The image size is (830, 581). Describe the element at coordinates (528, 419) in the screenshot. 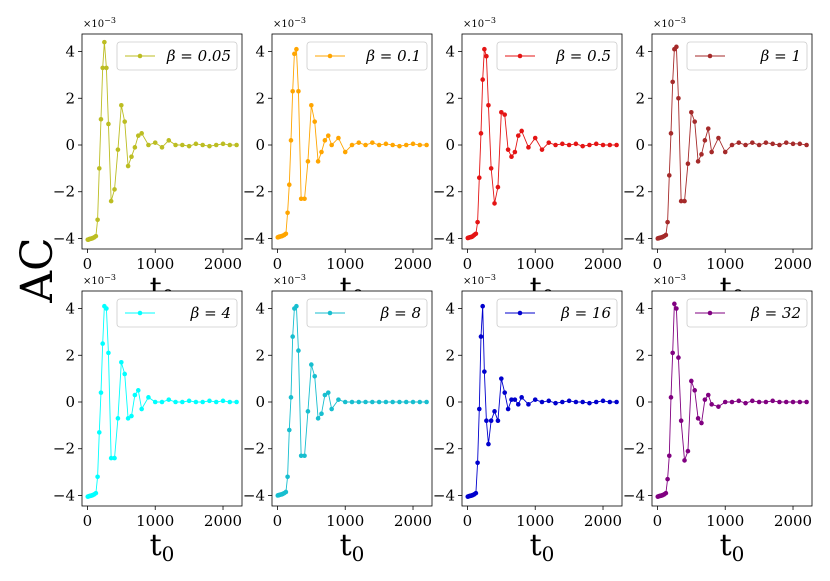

I see `panel-7: −4 −2 0 2 4 0 1000 2000 ×10−3 β = 16 t0` at that location.